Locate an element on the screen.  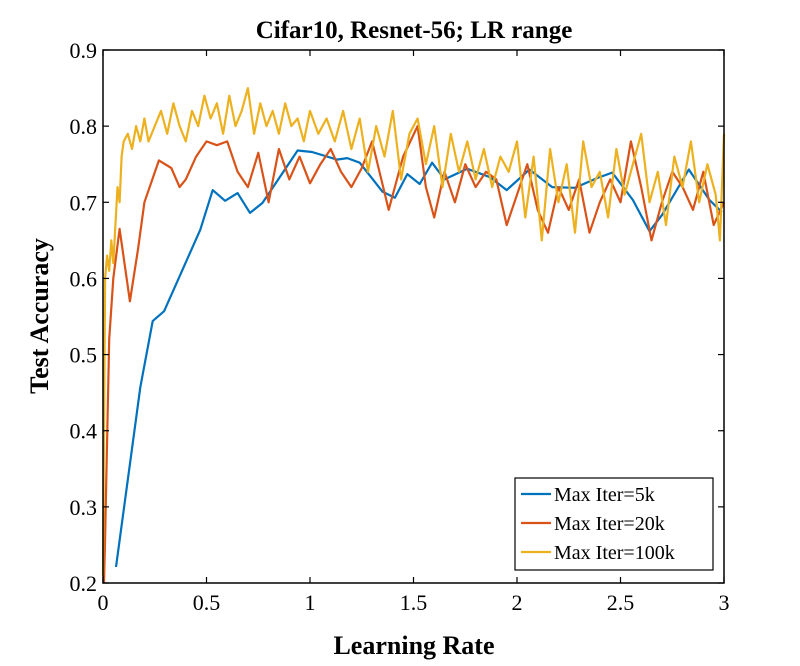
y-tick-label: 0.9 is located at coordinates (84, 50).